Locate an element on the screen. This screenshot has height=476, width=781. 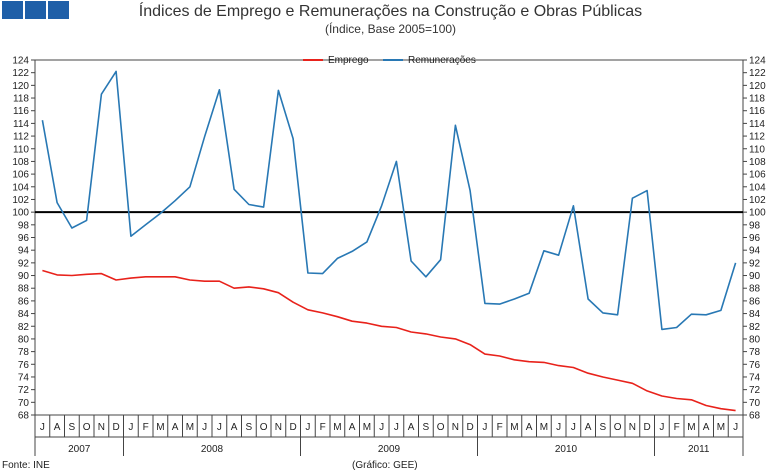
y-tick-label-right: 86 is located at coordinates (755, 301).